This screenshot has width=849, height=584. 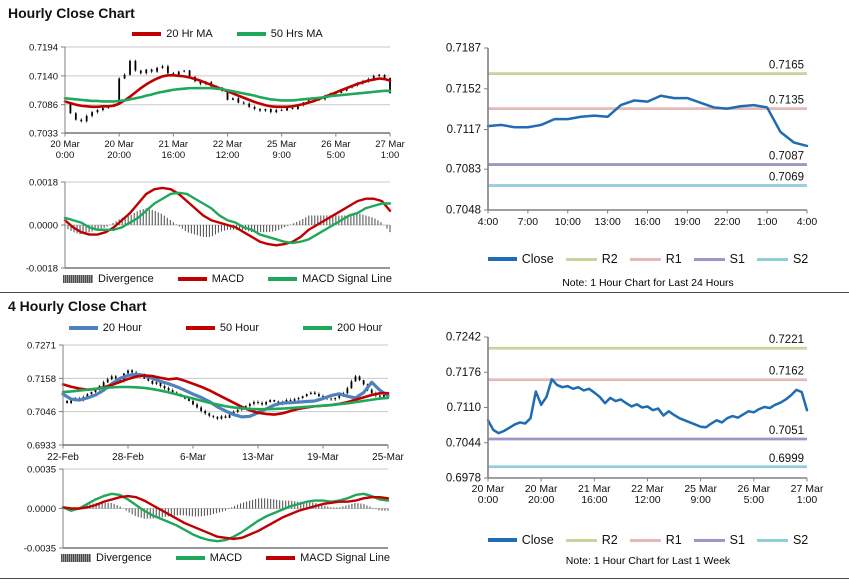 What do you see at coordinates (700, 500) in the screenshot?
I see `svg-text: 9:00` at bounding box center [700, 500].